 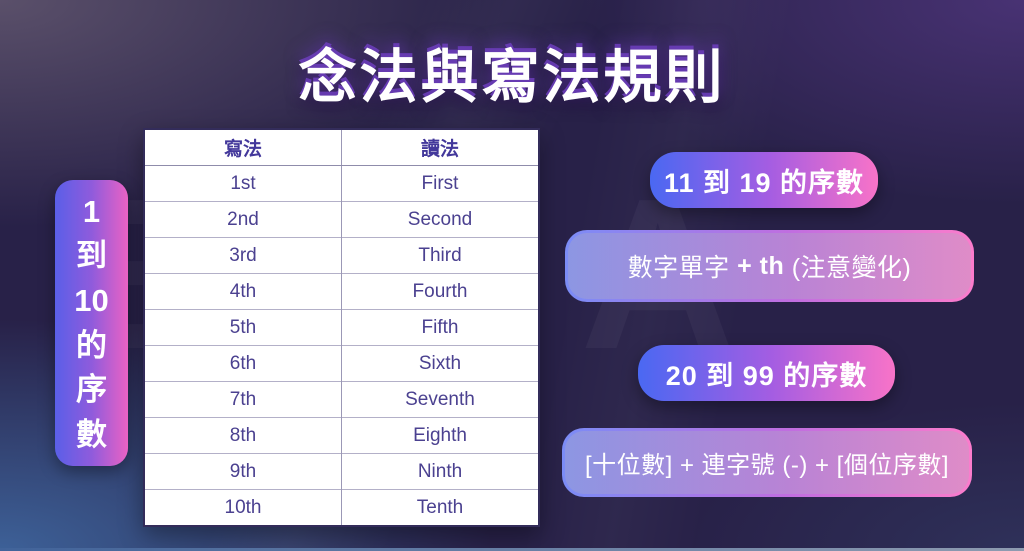 What do you see at coordinates (440, 399) in the screenshot?
I see `reading-cell: Seventh` at bounding box center [440, 399].